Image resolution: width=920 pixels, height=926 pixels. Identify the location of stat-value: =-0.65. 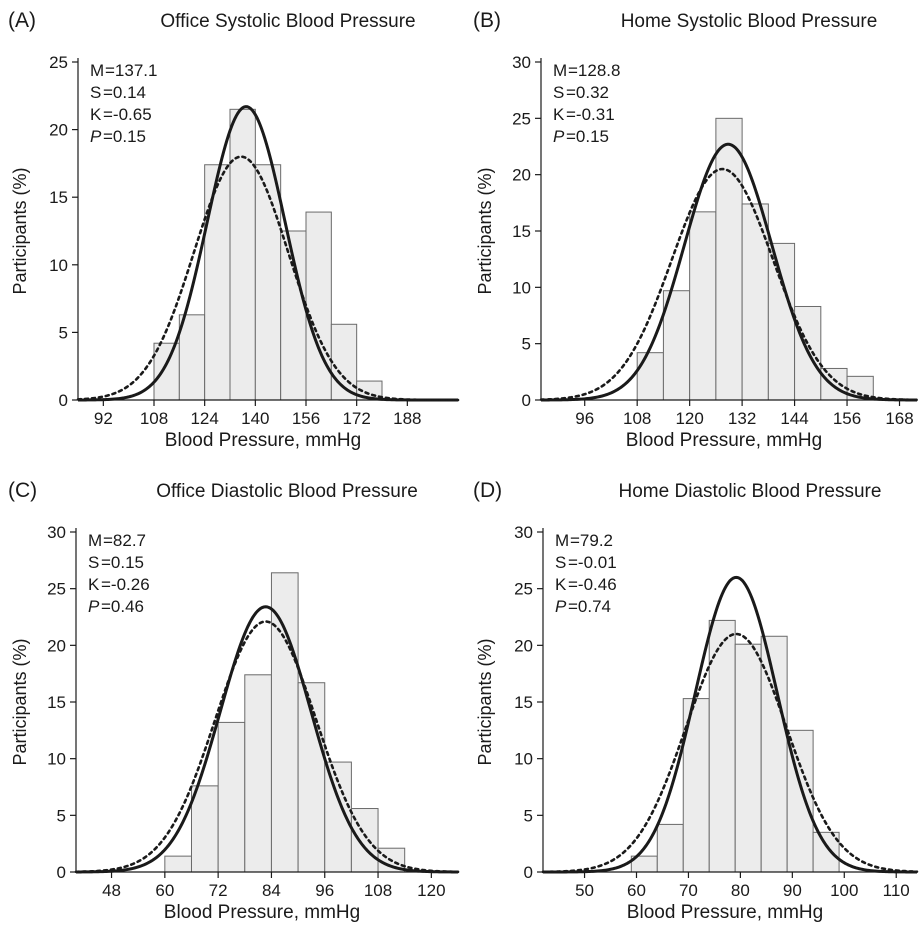
(127, 114).